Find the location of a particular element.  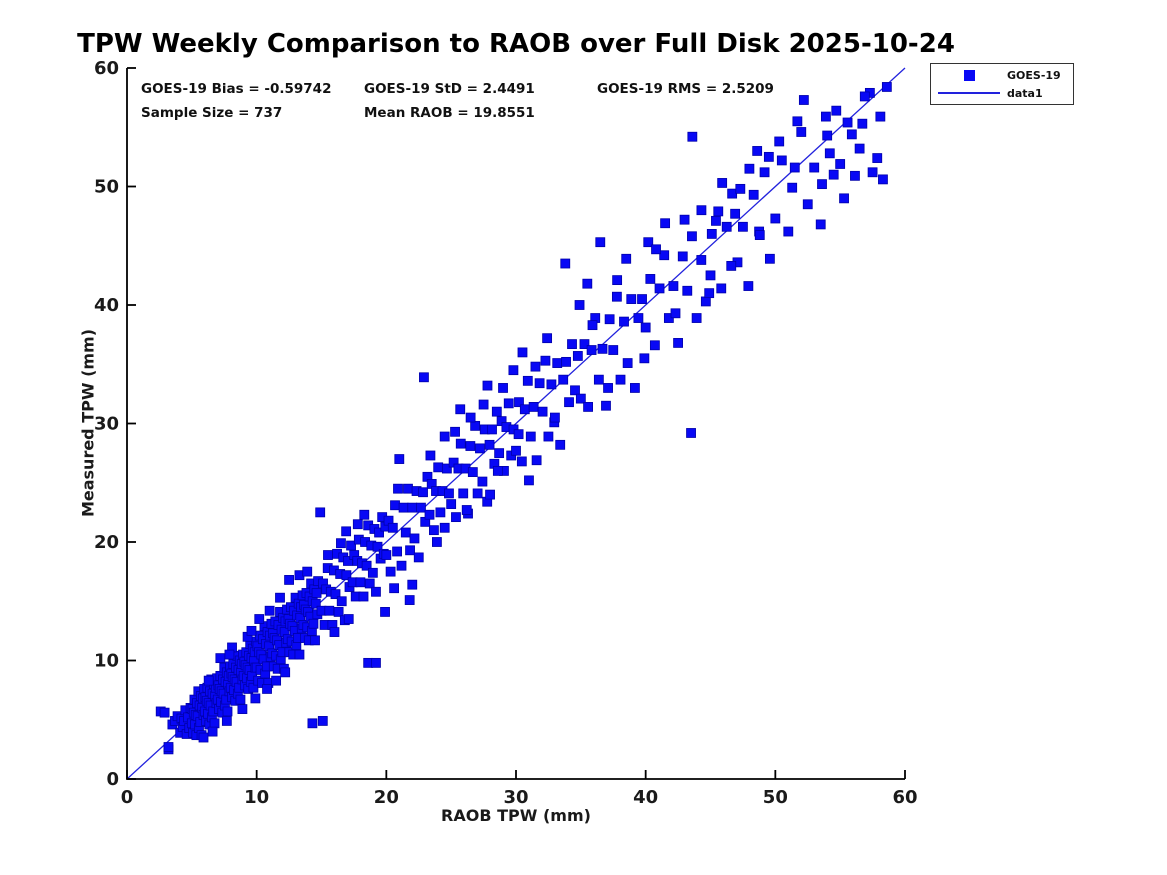

x-tick-label: 40 is located at coordinates (645, 797).